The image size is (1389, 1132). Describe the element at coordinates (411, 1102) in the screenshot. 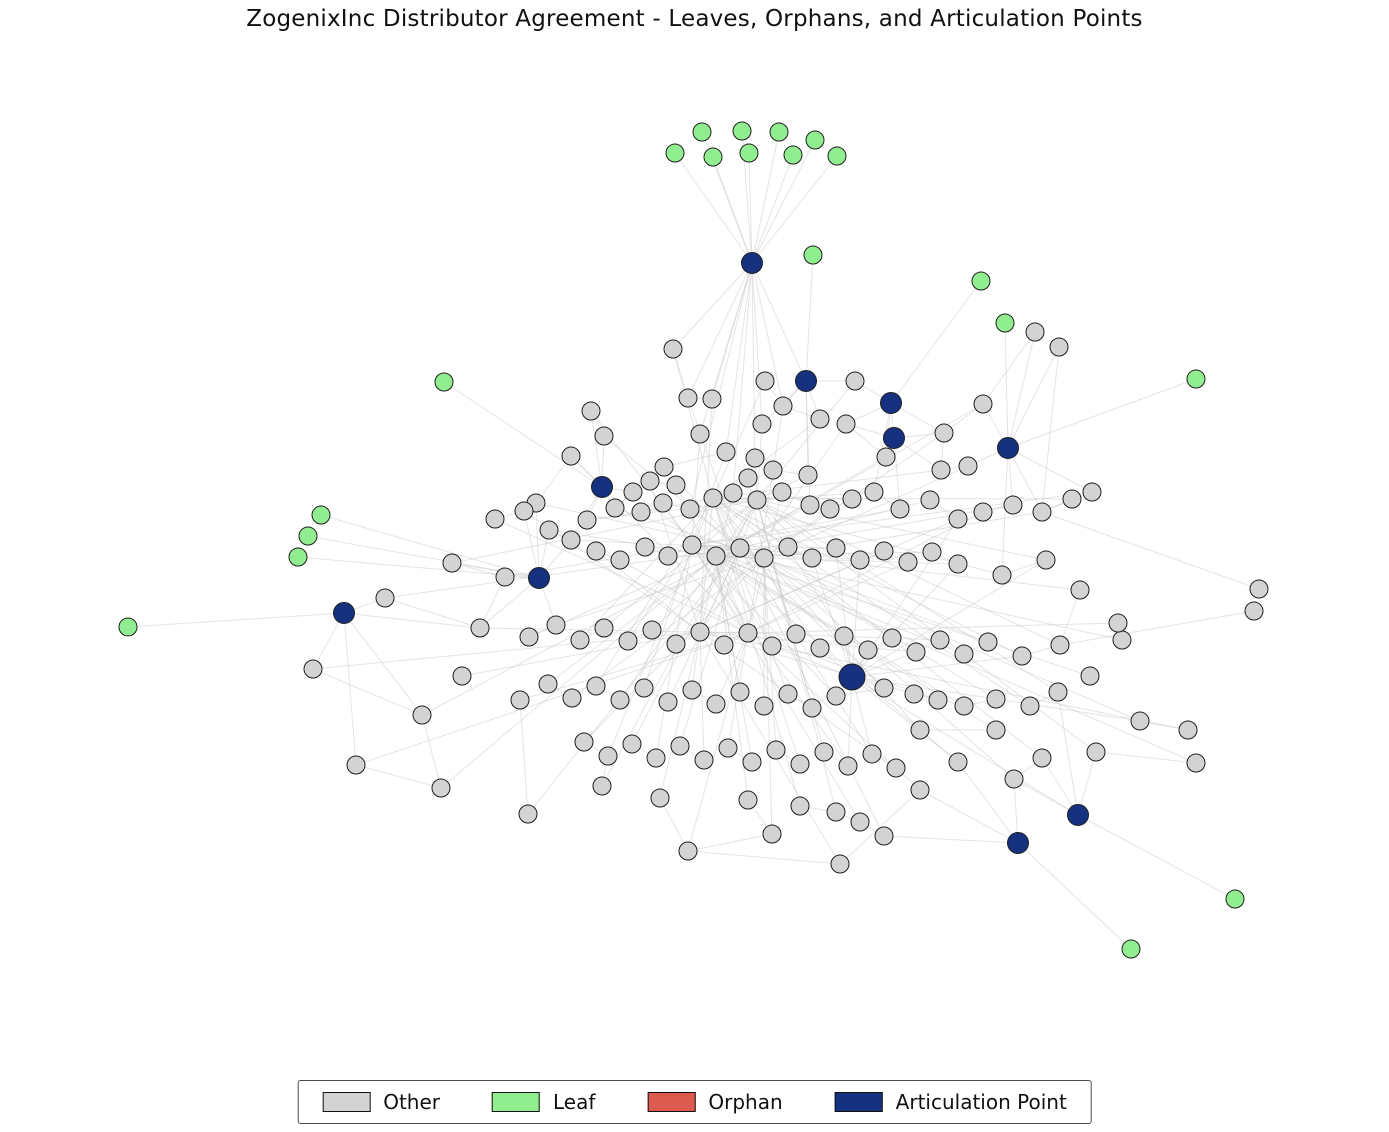

I see `legend-label-other: Other` at that location.